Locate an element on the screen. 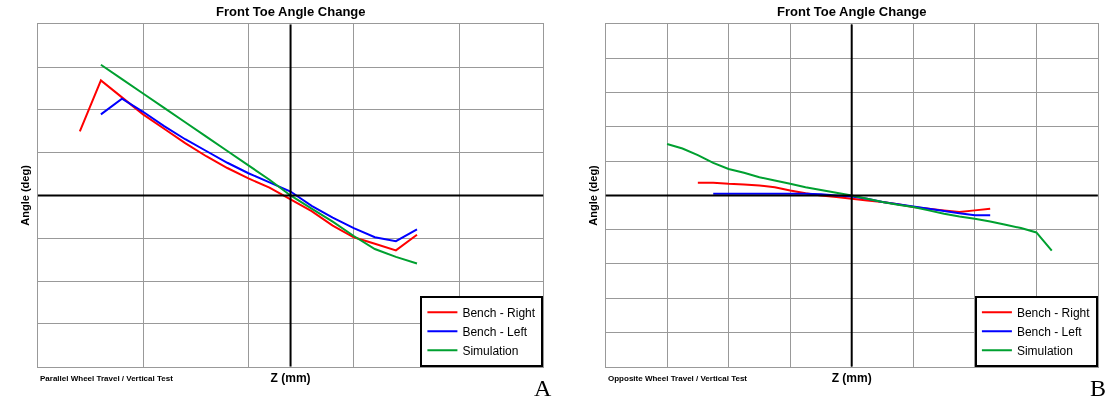 The width and height of the screenshot is (1109, 403). text: Opposite Wheel Travel / Vertical Test is located at coordinates (678, 378).